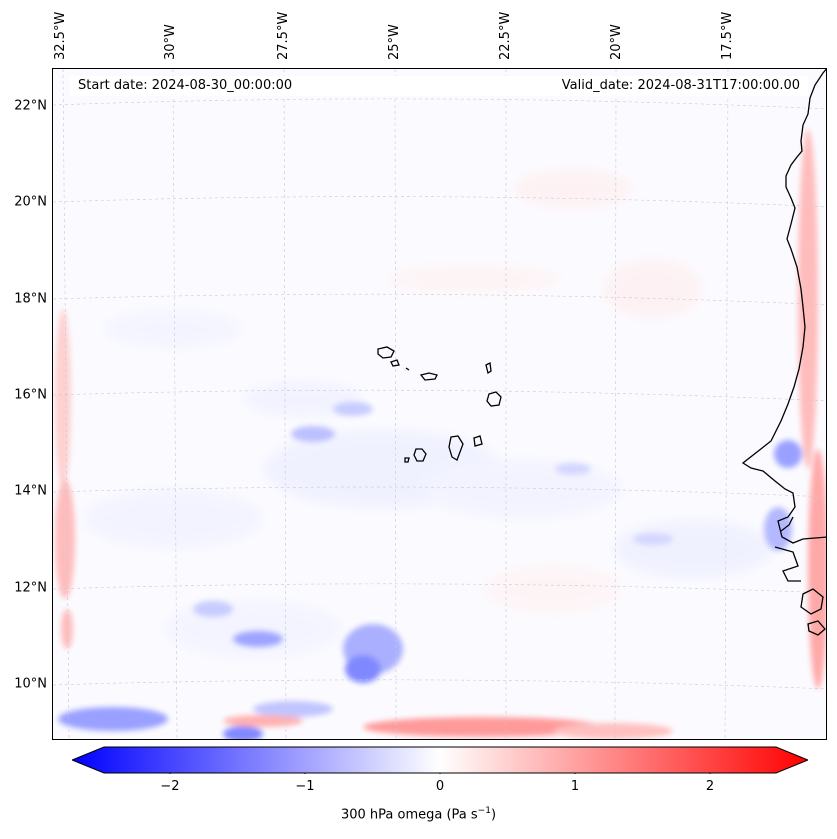 This screenshot has width=837, height=839. What do you see at coordinates (185, 85) in the screenshot?
I see `start-date-label: Start date: 2024-08-30_00:00:00` at bounding box center [185, 85].